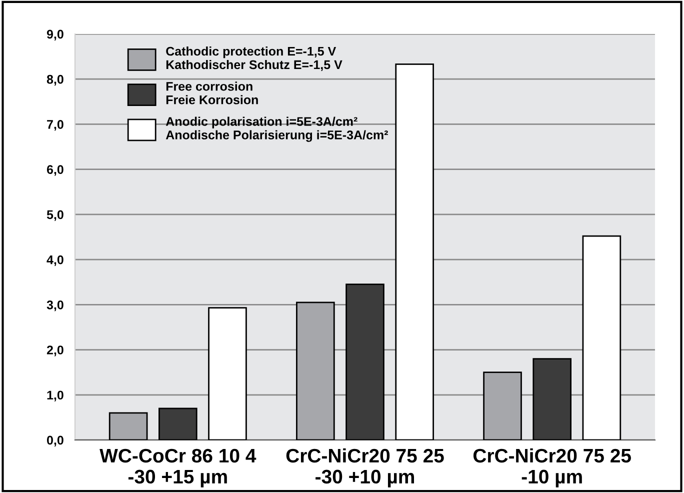  I want to click on y-tick-label: 6,0, so click(55, 170).